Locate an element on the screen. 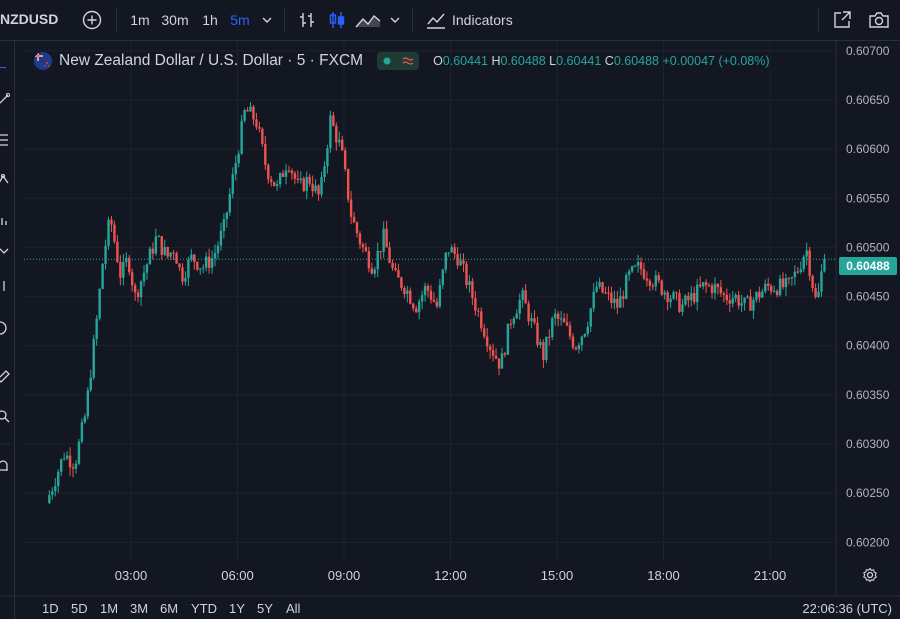 This screenshot has width=900, height=619. range-5d: 5D is located at coordinates (79, 608).